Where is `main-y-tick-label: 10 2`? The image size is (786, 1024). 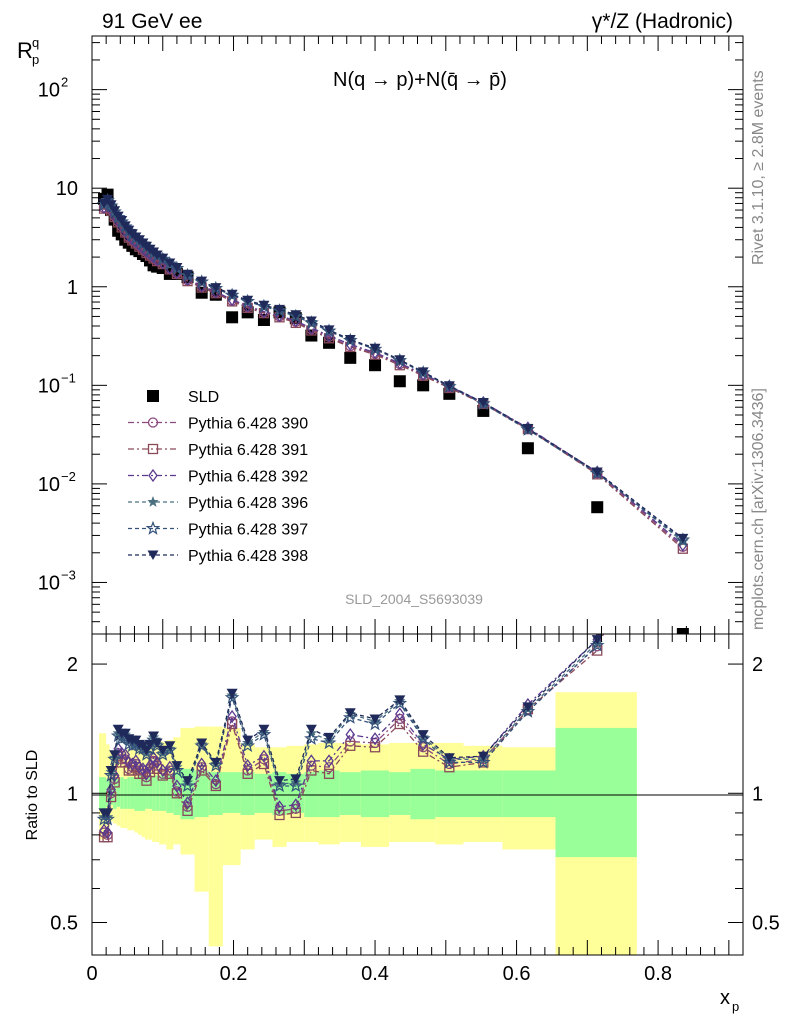
main-y-tick-label: 10 2 is located at coordinates (53, 88).